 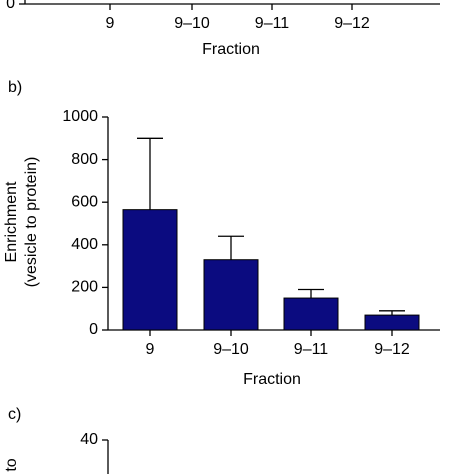 What do you see at coordinates (84, 201) in the screenshot?
I see `y-tick-label: 600` at bounding box center [84, 201].